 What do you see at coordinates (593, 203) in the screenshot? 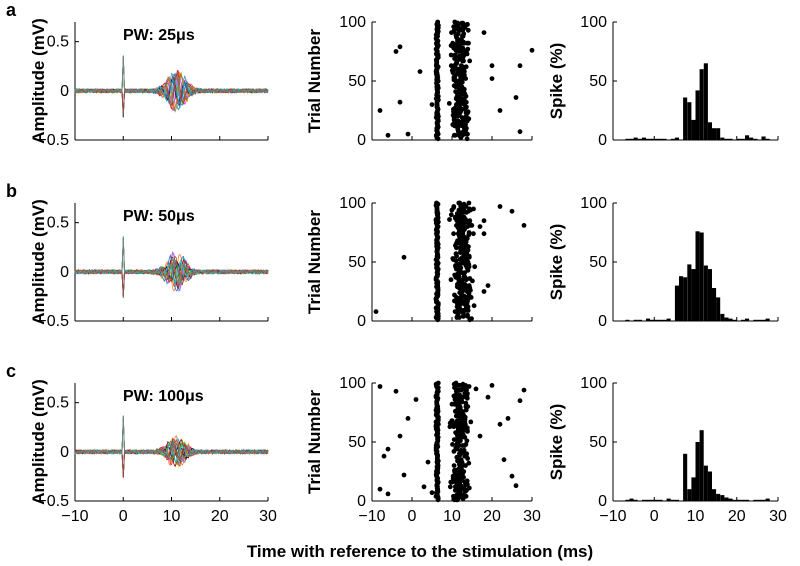
I see `y-tick-label: 100` at bounding box center [593, 203].